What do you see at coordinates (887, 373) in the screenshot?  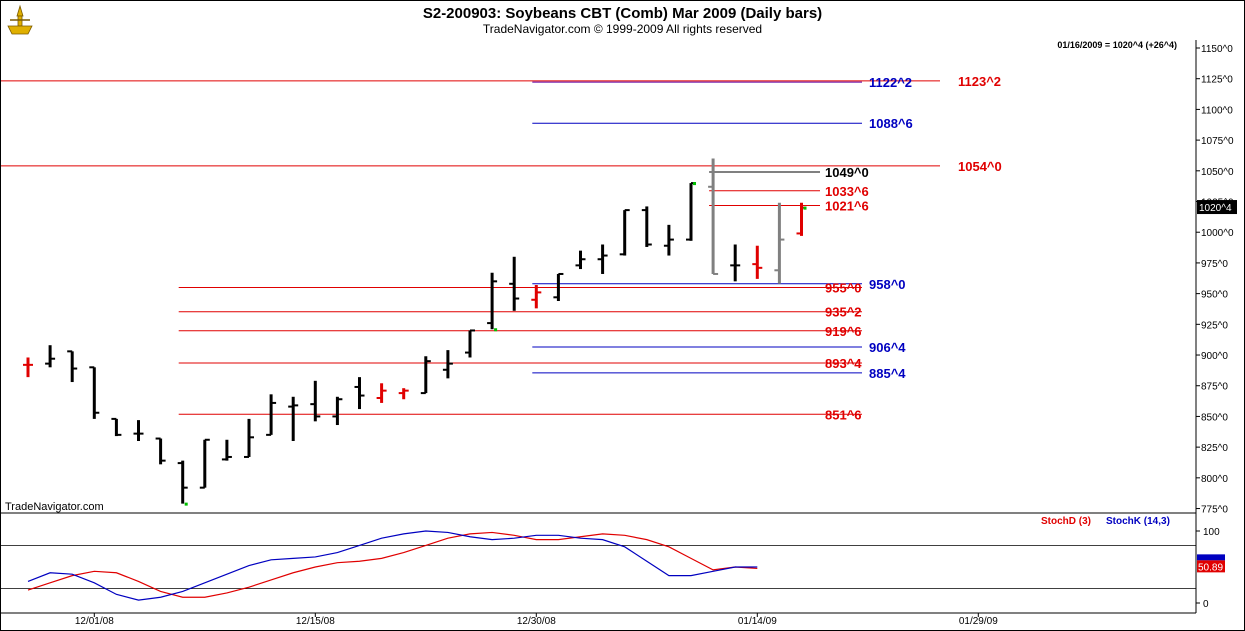 I see `level-label: 885^4` at bounding box center [887, 373].